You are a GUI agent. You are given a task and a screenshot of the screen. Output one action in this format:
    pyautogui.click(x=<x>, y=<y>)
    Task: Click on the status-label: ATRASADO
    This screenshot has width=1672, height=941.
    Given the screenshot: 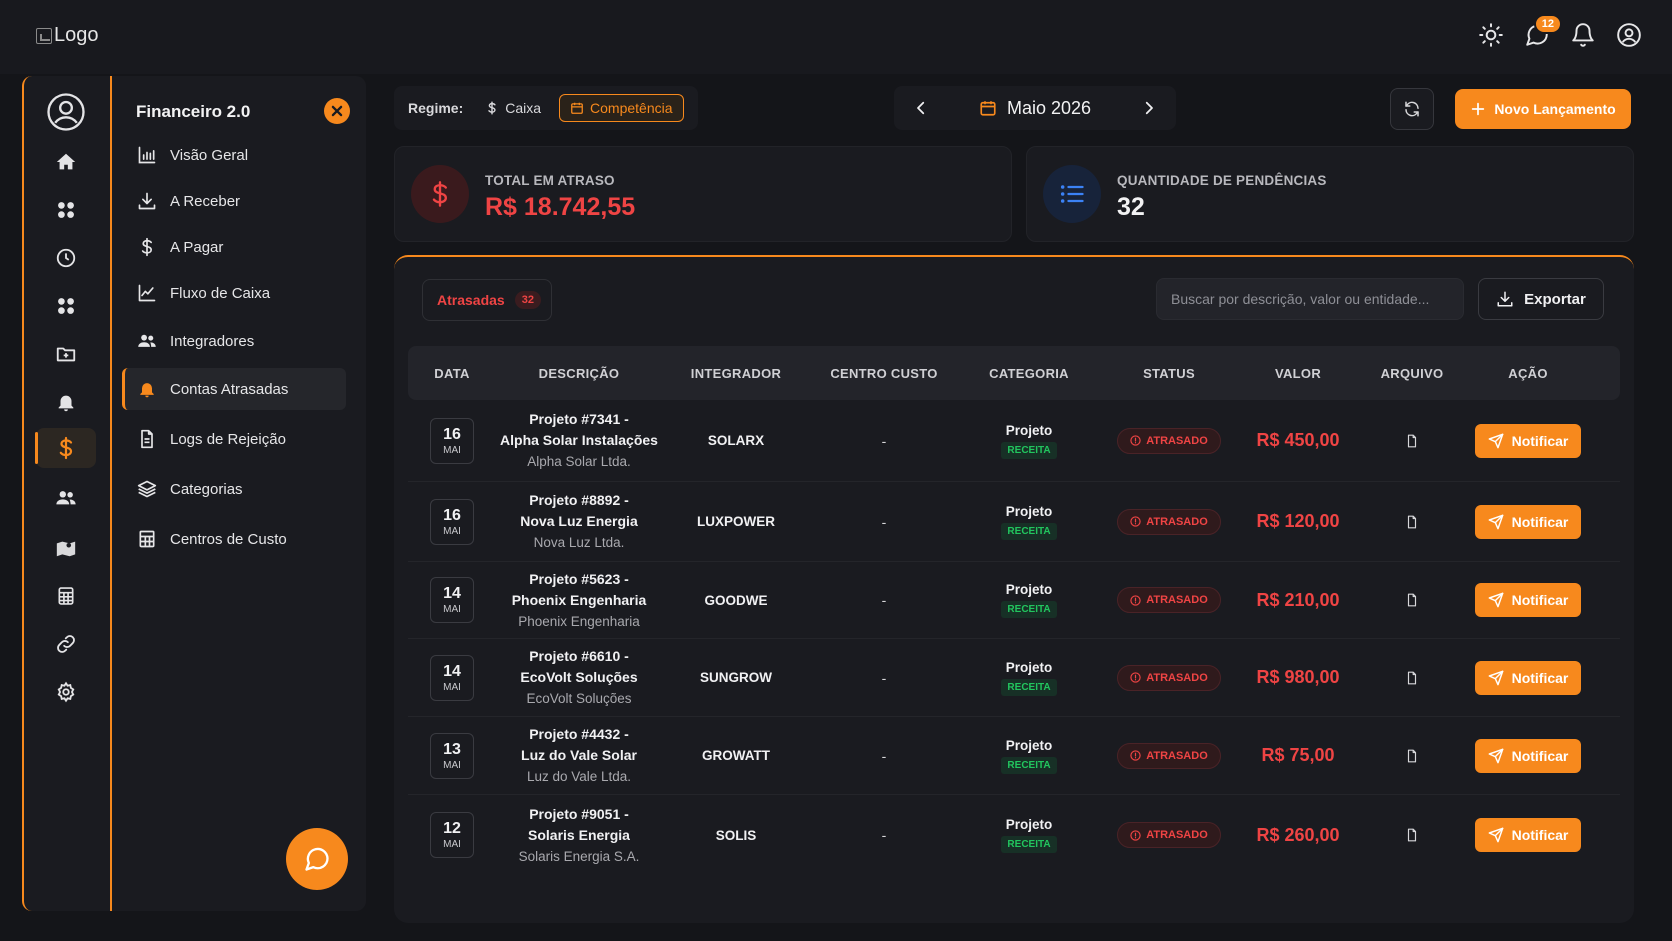 What is the action you would take?
    pyautogui.click(x=1177, y=440)
    